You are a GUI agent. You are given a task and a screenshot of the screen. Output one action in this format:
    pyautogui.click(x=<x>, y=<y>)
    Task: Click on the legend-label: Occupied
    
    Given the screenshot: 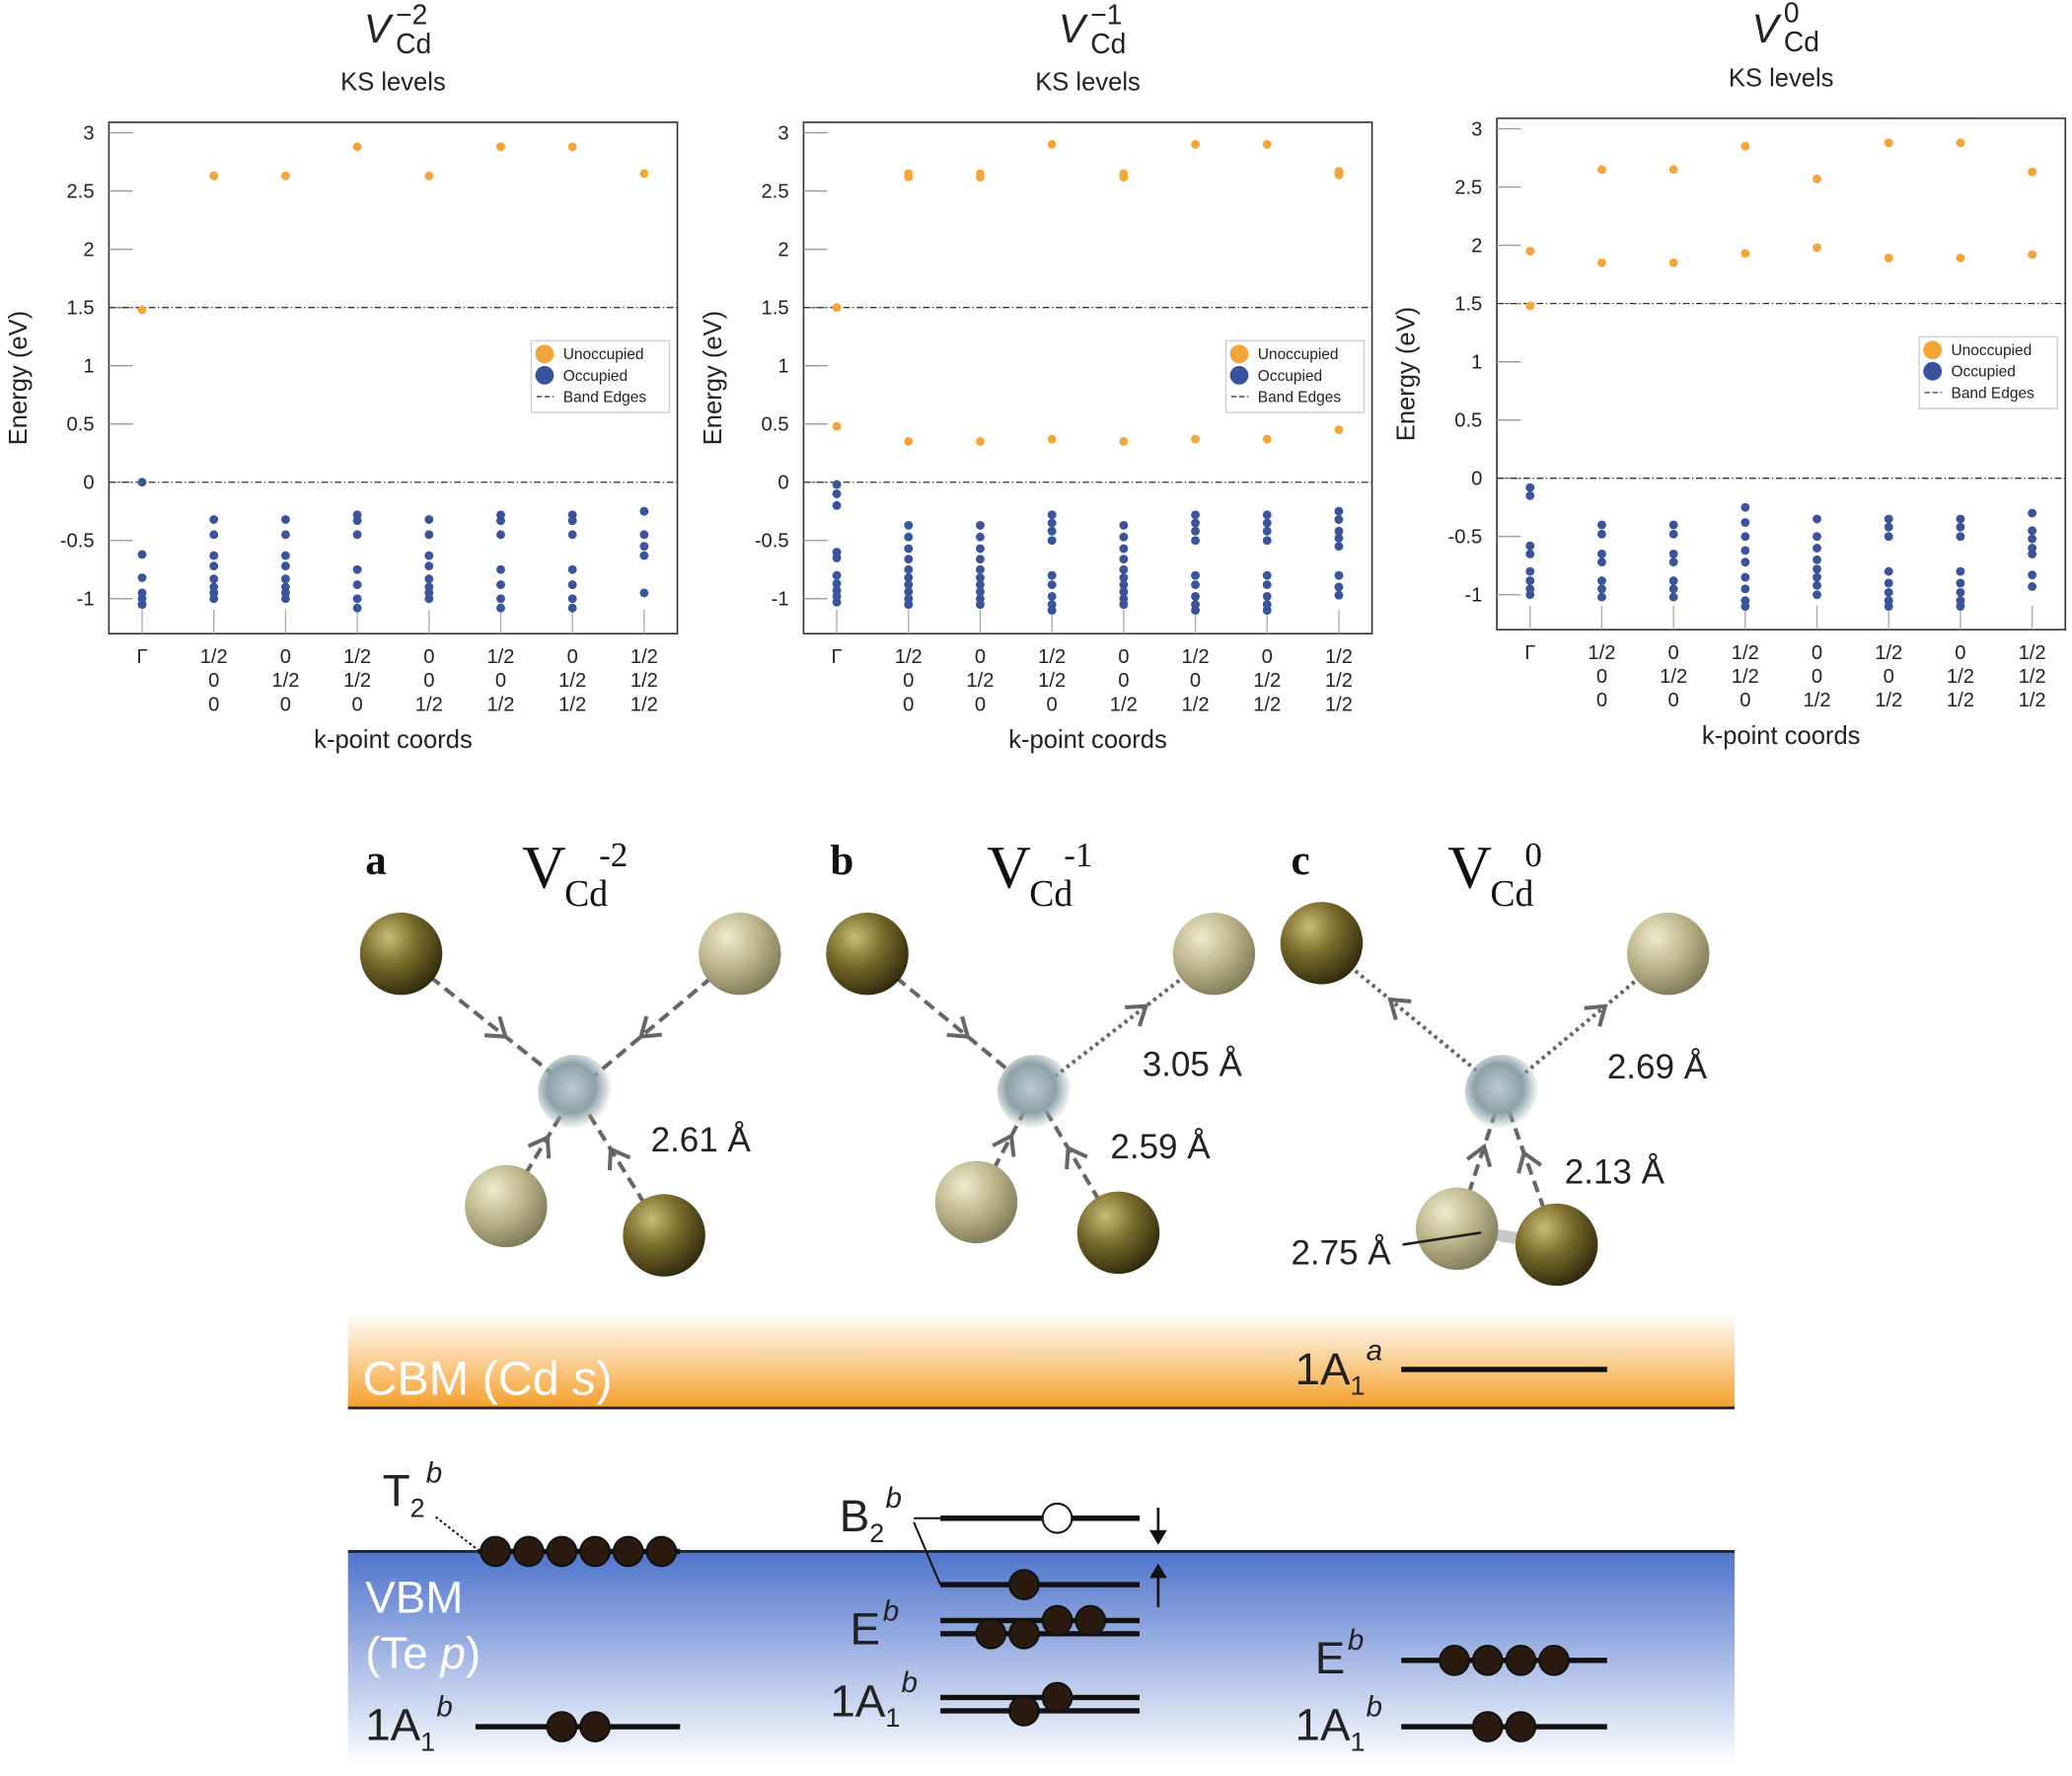 What is the action you would take?
    pyautogui.click(x=1984, y=373)
    